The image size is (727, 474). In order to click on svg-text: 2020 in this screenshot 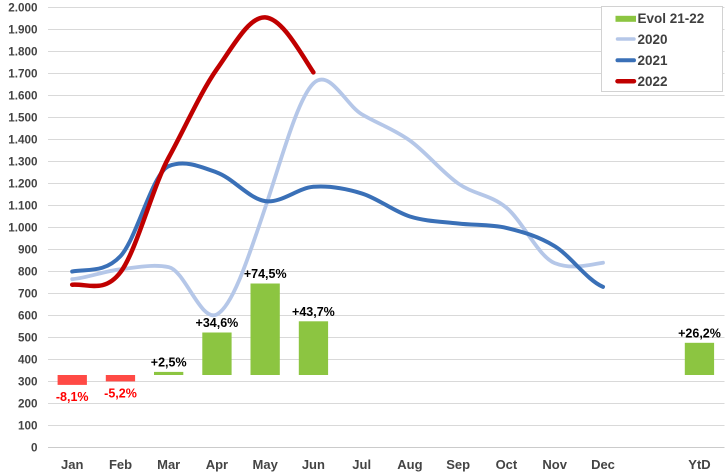, I will do `click(653, 39)`.